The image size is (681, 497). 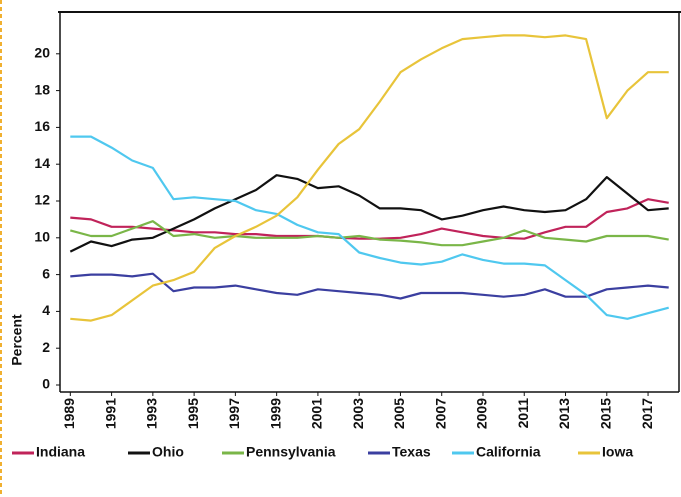 What do you see at coordinates (523, 413) in the screenshot?
I see `x-tick-label: 2011` at bounding box center [523, 413].